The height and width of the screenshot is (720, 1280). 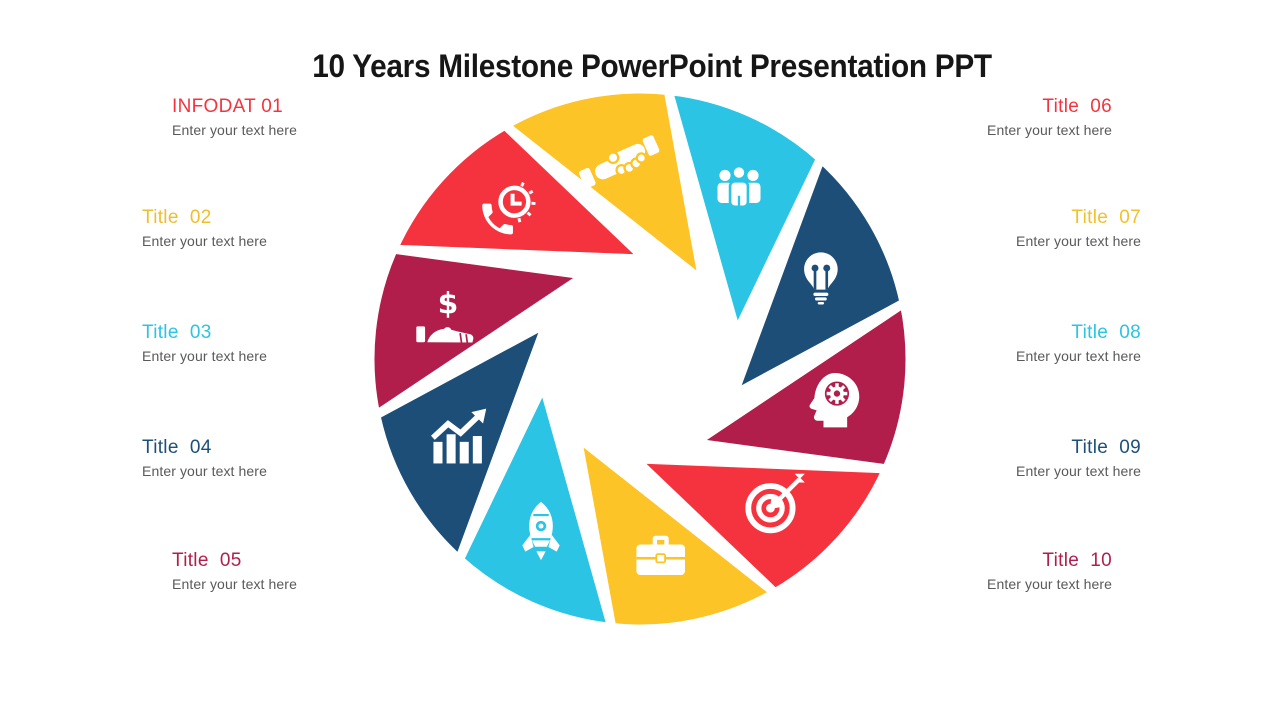 I want to click on milestone-item-8: Title 08 Enter your text here, so click(x=1078, y=343).